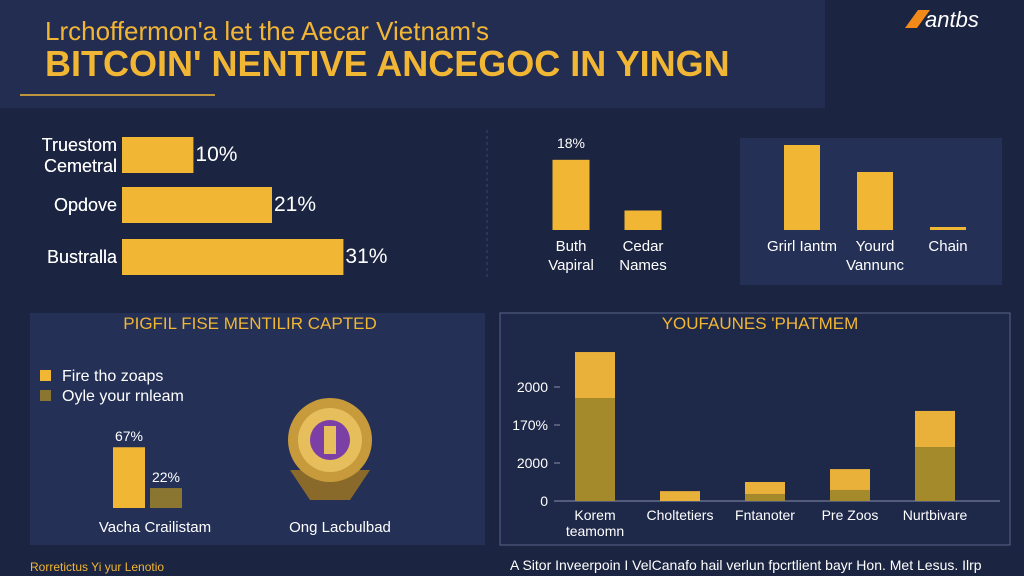 This screenshot has width=1024, height=576. Describe the element at coordinates (155, 527) in the screenshot. I see `category-label: Vacha Crailistam` at that location.